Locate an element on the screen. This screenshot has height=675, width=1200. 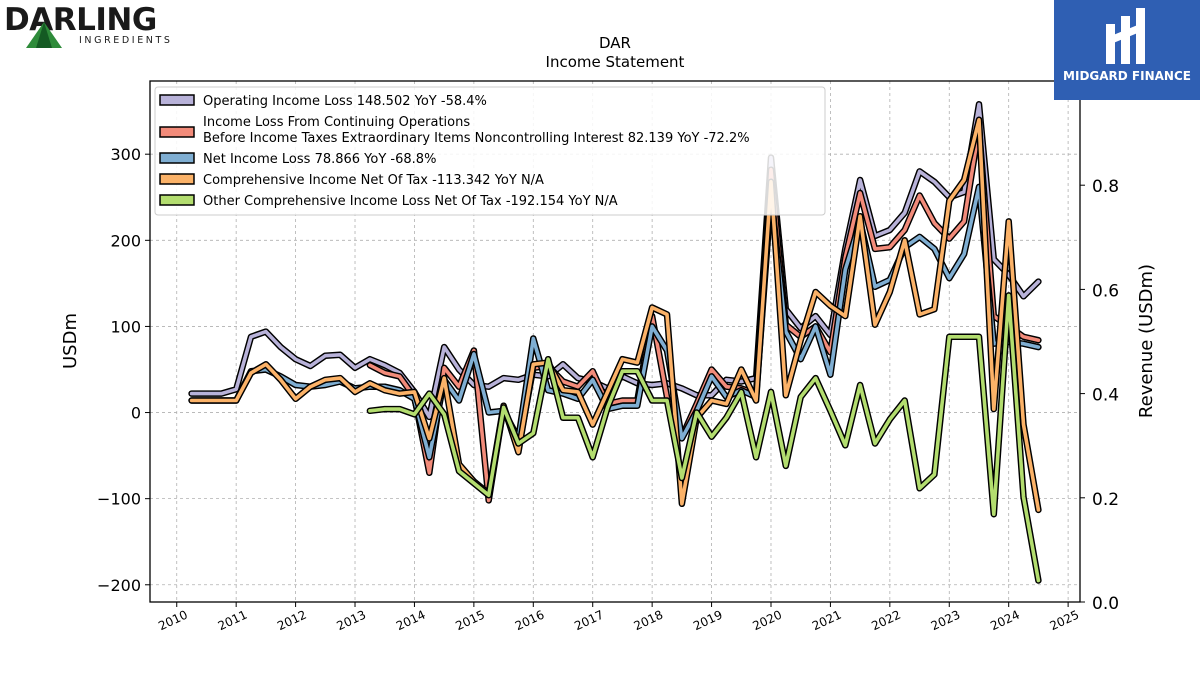
legend-label-pretax-income-line1: Income Loss From Continuing Operations is located at coordinates (336, 122).